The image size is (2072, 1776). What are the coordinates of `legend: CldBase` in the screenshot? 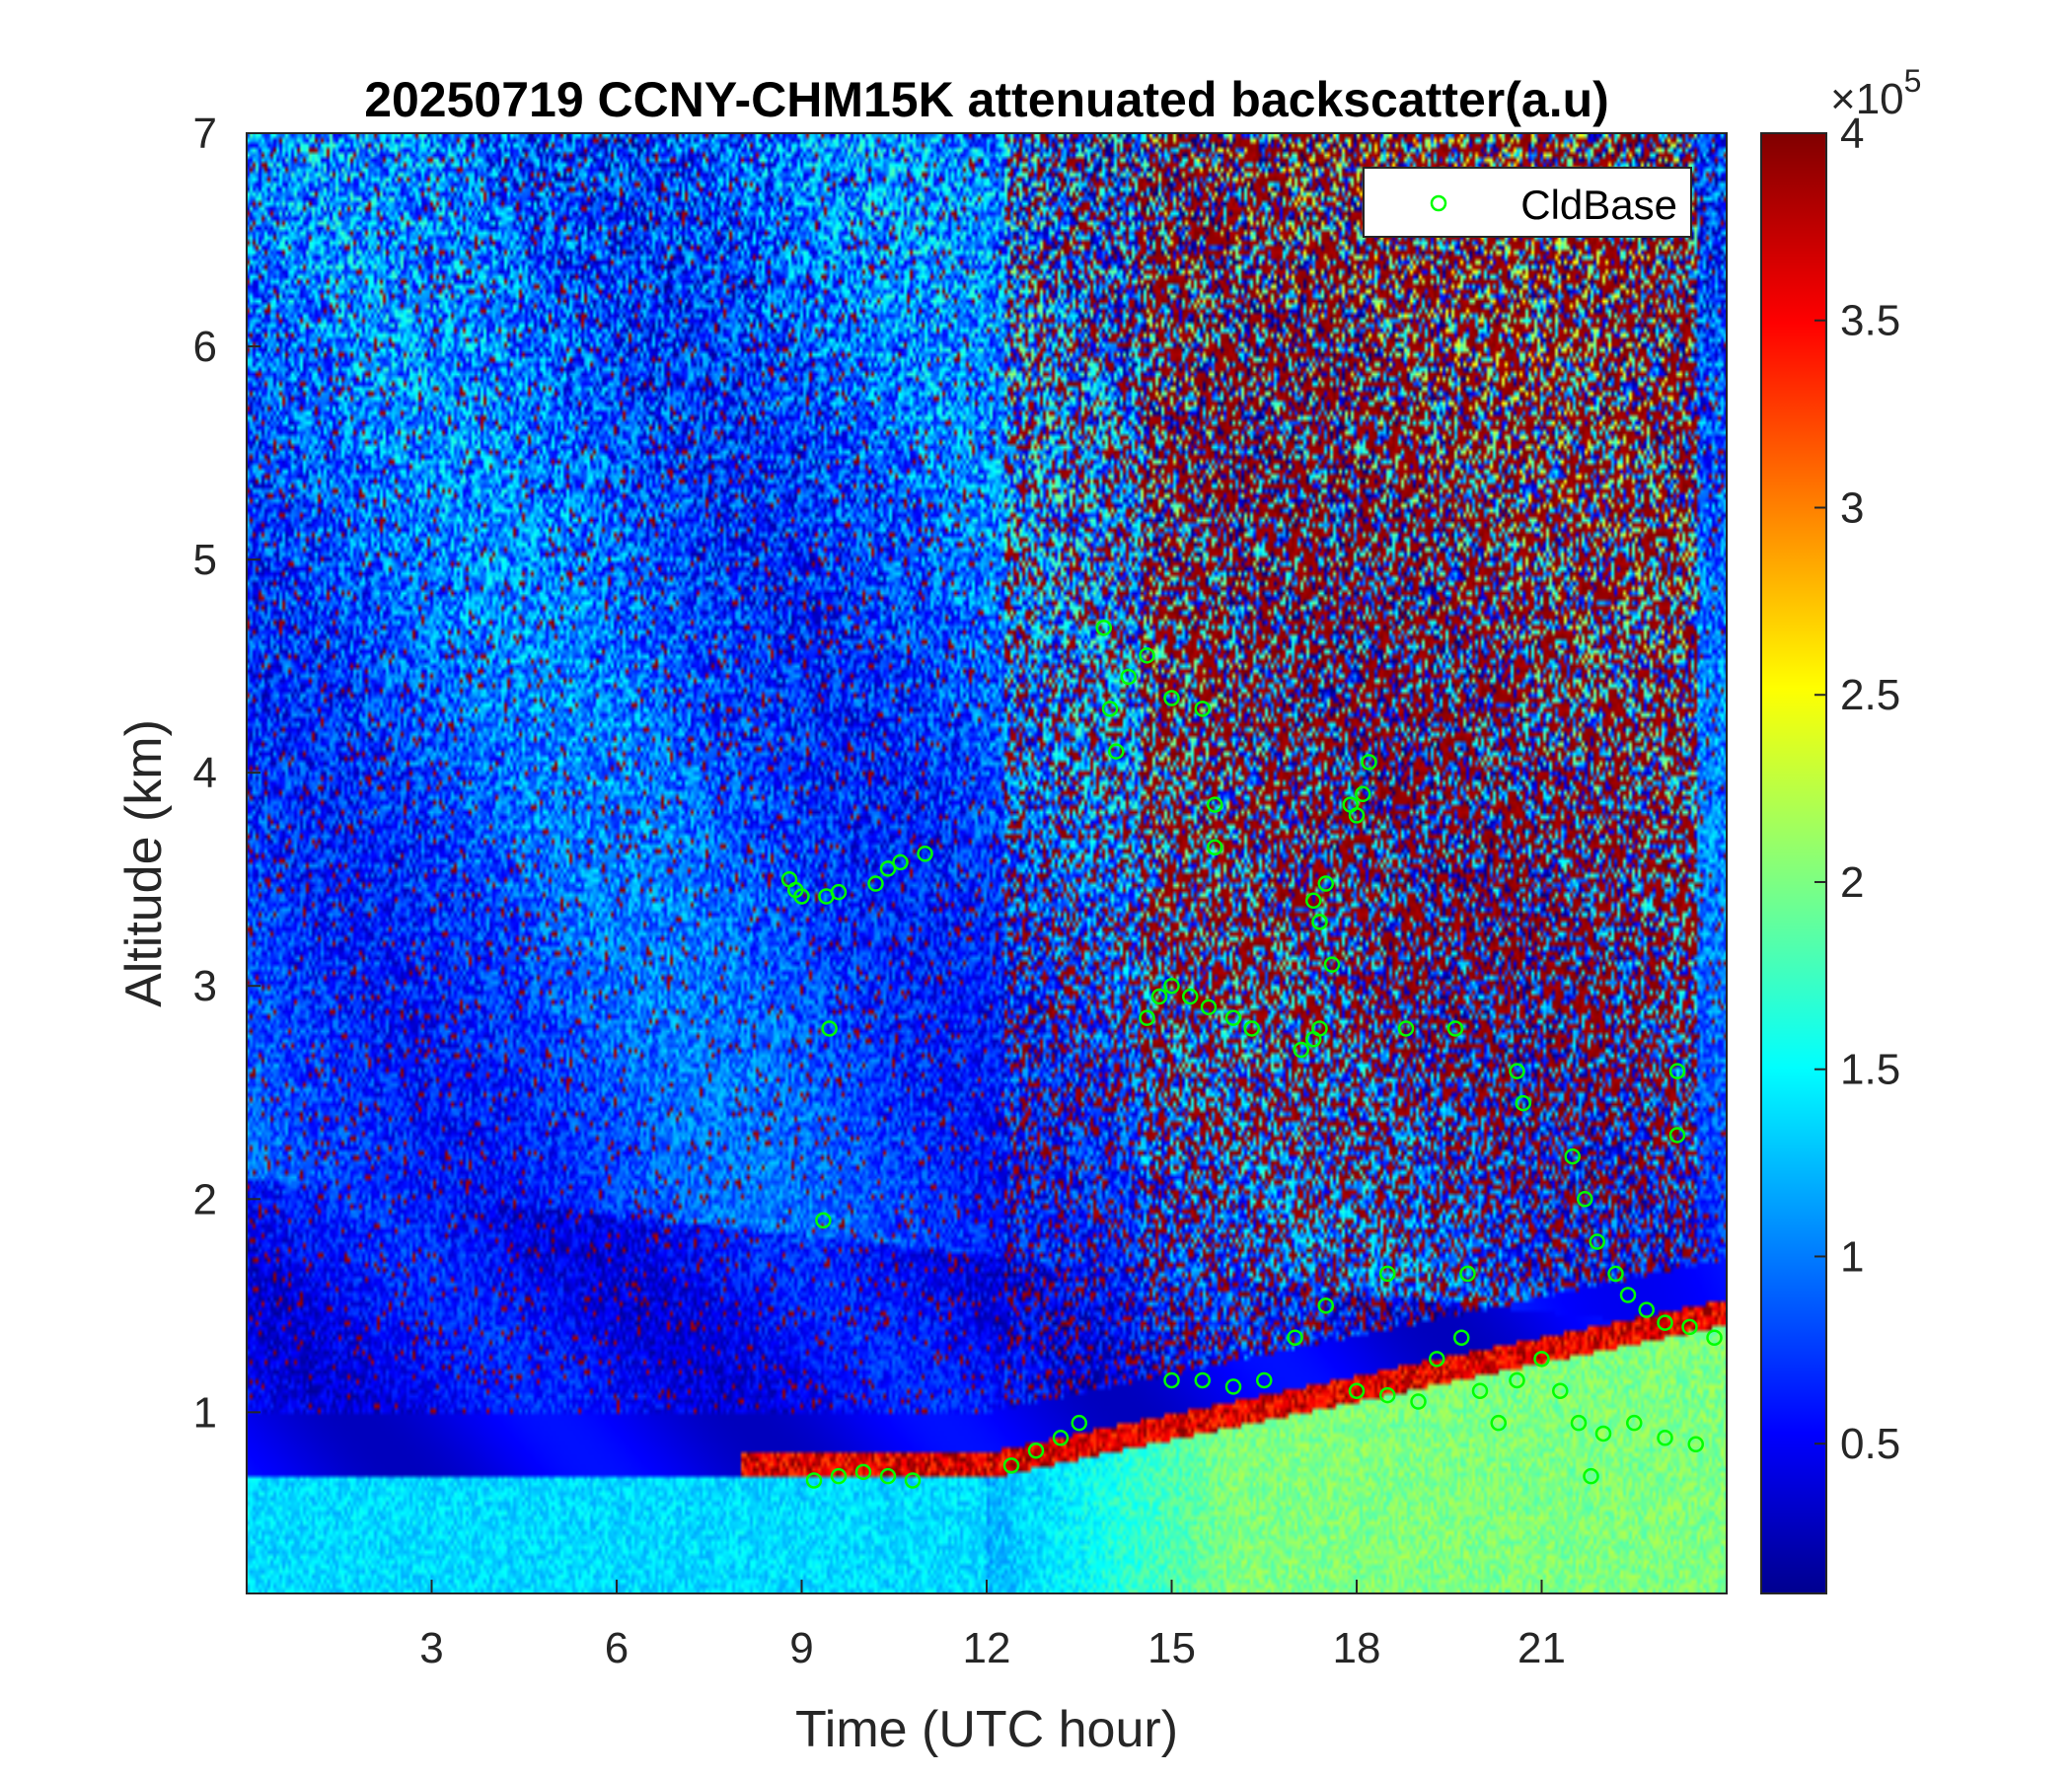 It's located at (1528, 203).